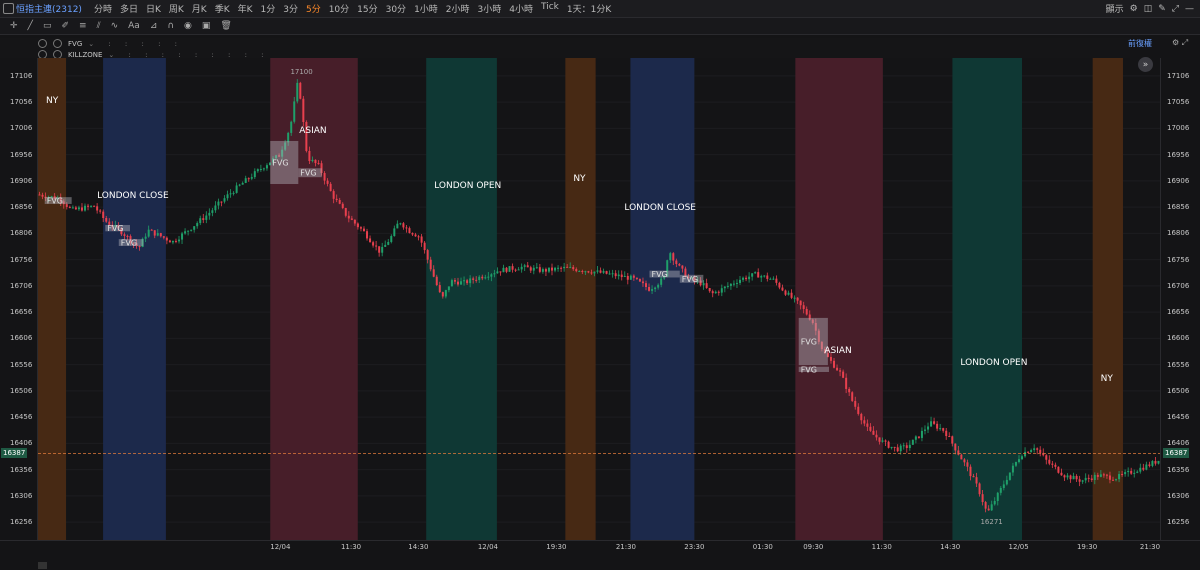  What do you see at coordinates (339, 10) in the screenshot?
I see `timeframe-tab: 10分` at bounding box center [339, 10].